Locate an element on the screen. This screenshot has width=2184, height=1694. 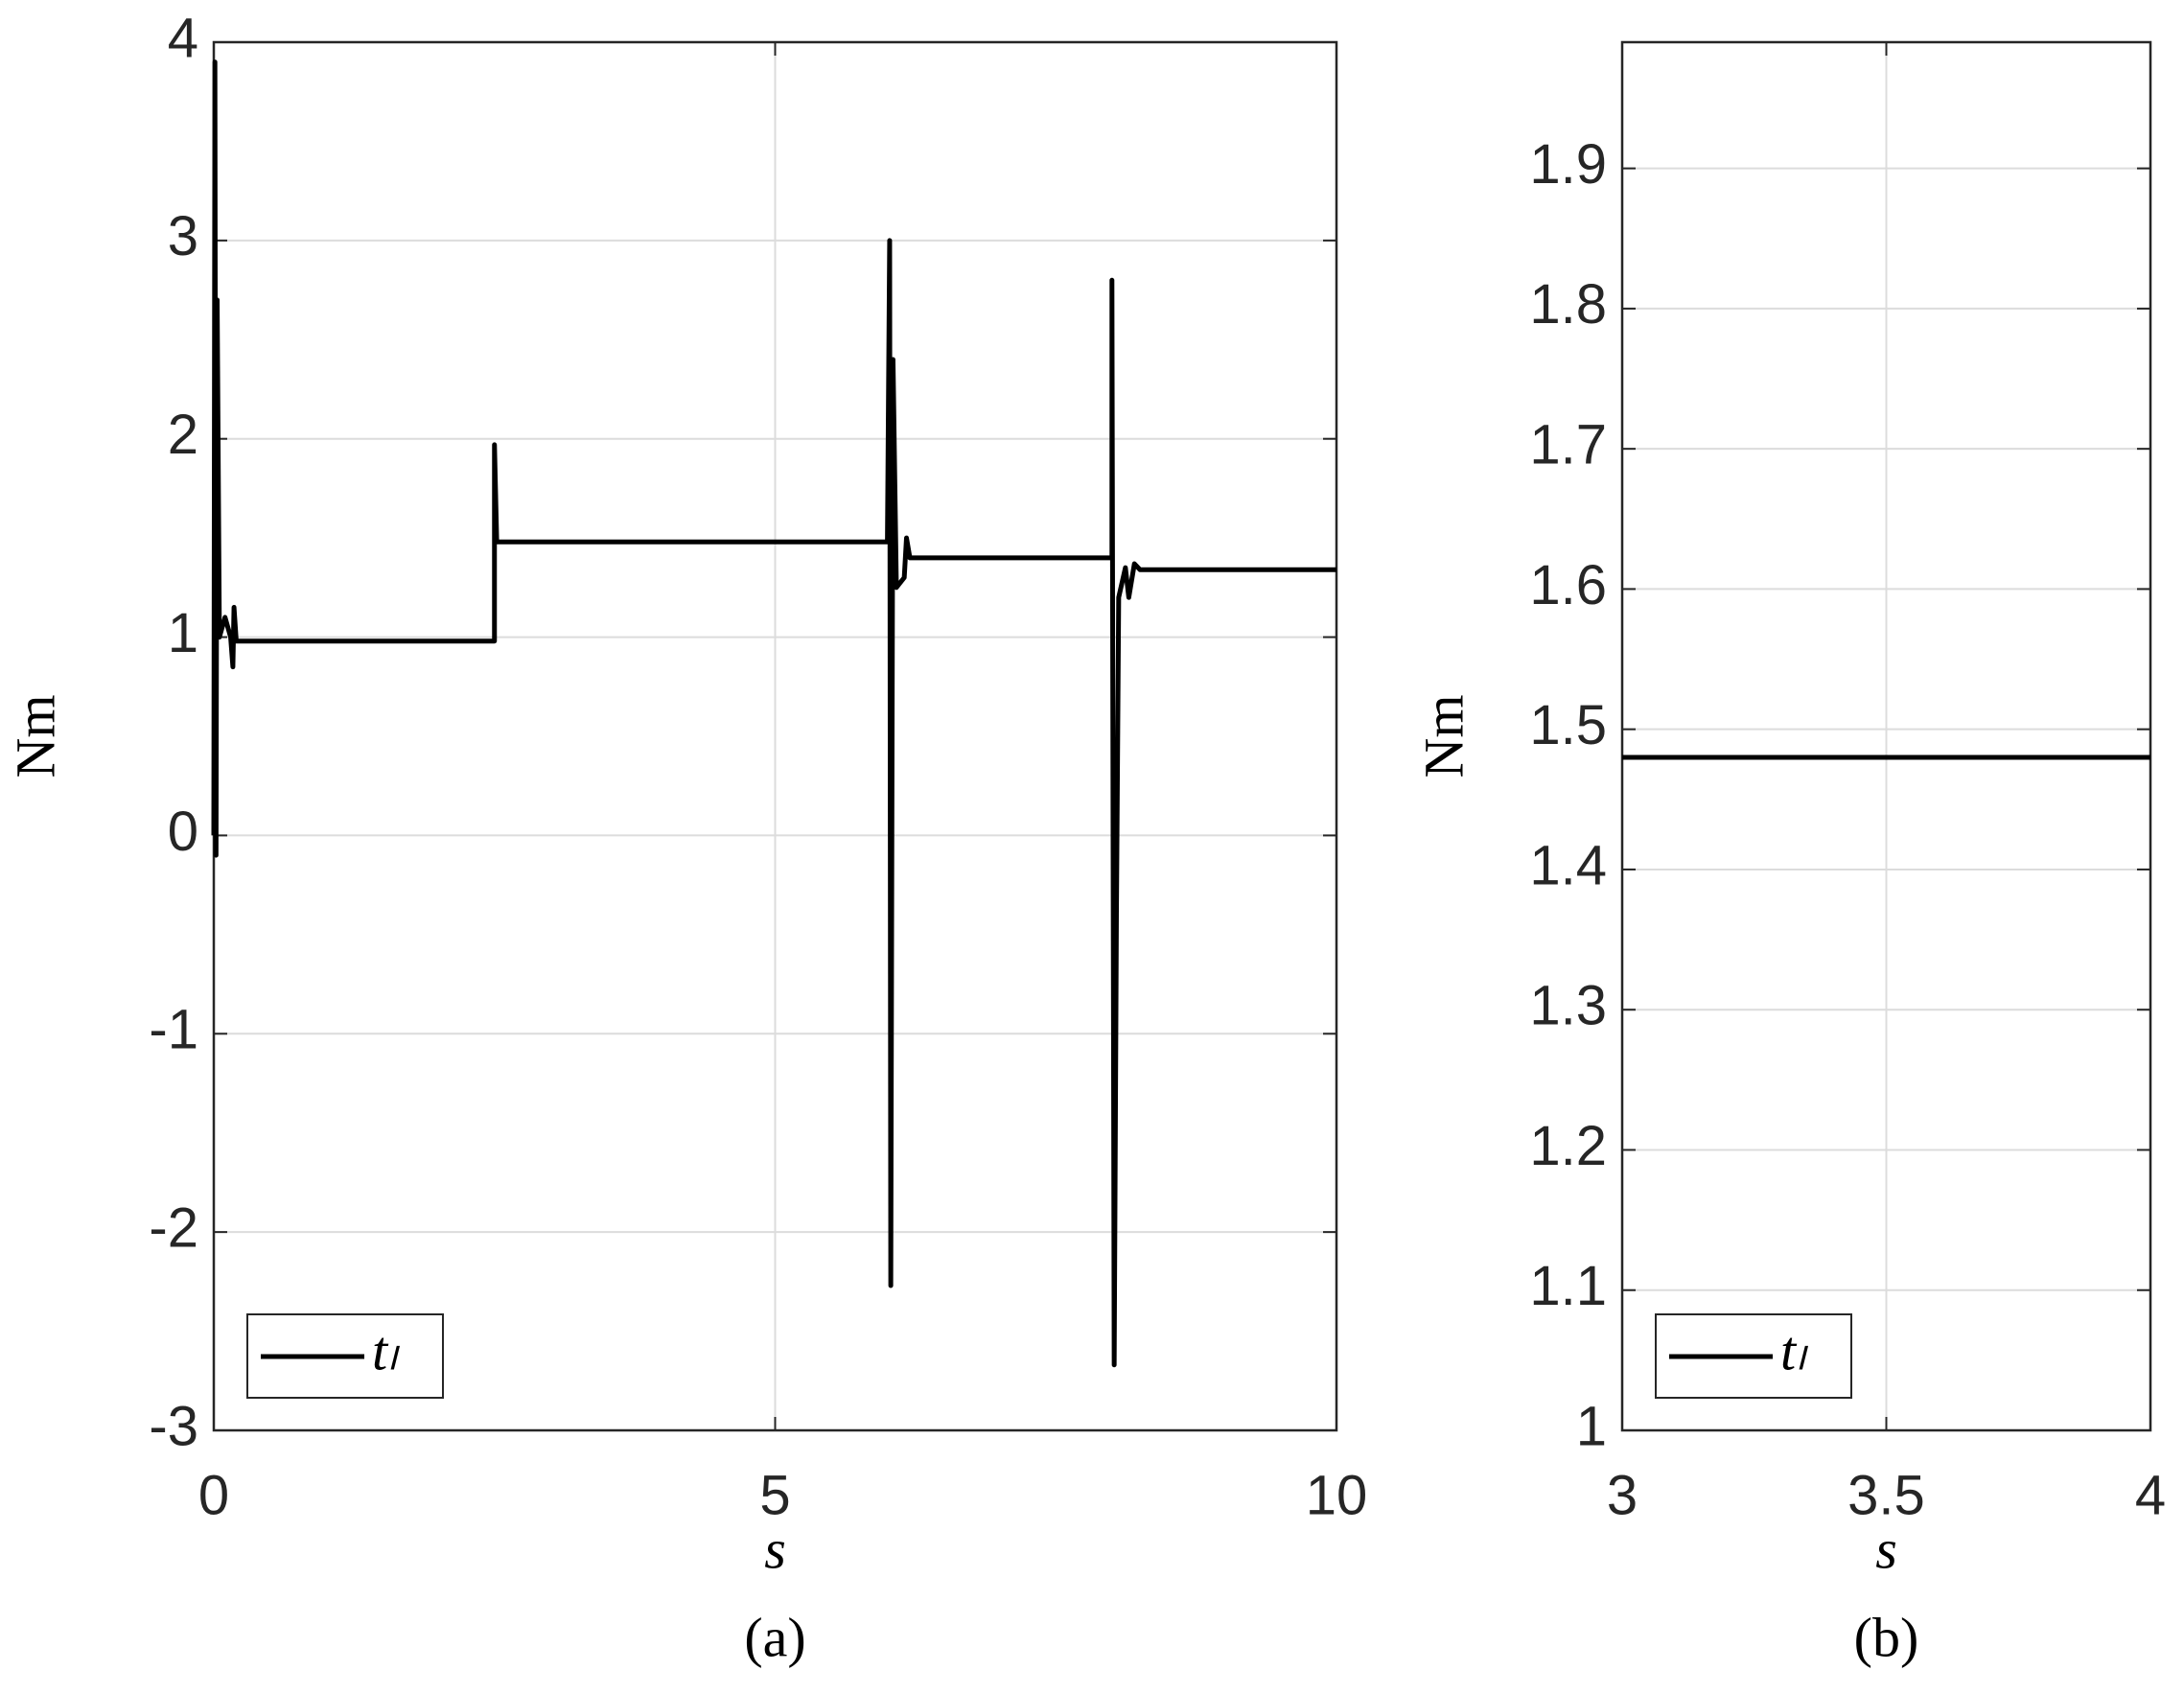
x-tick-label: 5 is located at coordinates (774, 1495).